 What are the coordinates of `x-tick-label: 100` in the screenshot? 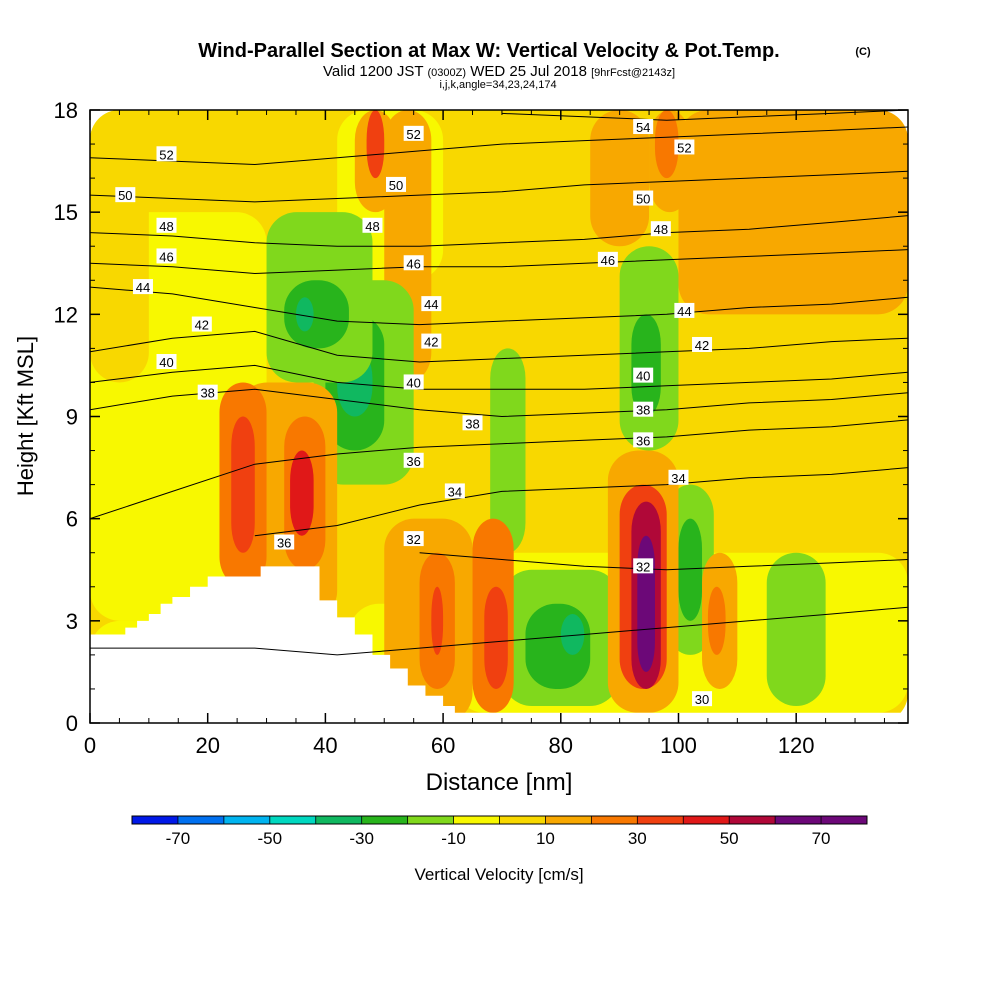 It's located at (678, 745).